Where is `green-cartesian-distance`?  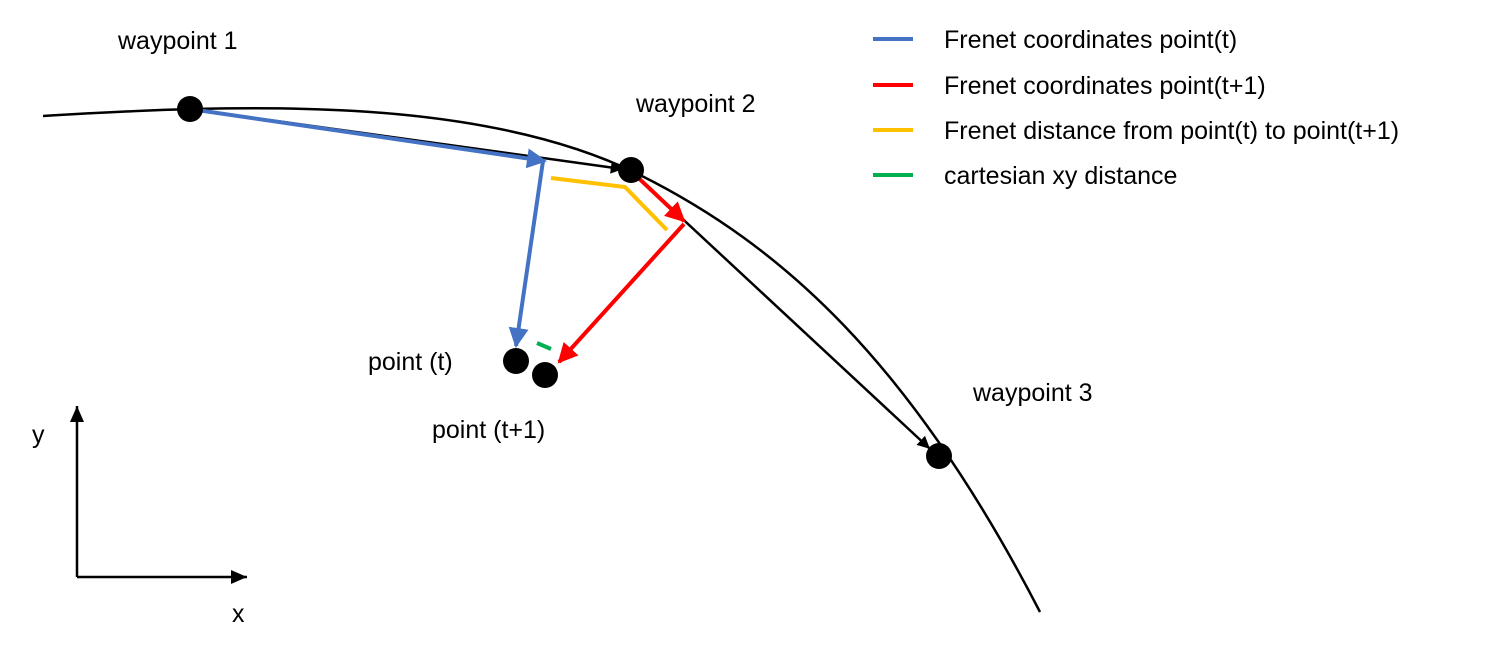
green-cartesian-distance is located at coordinates (544, 346).